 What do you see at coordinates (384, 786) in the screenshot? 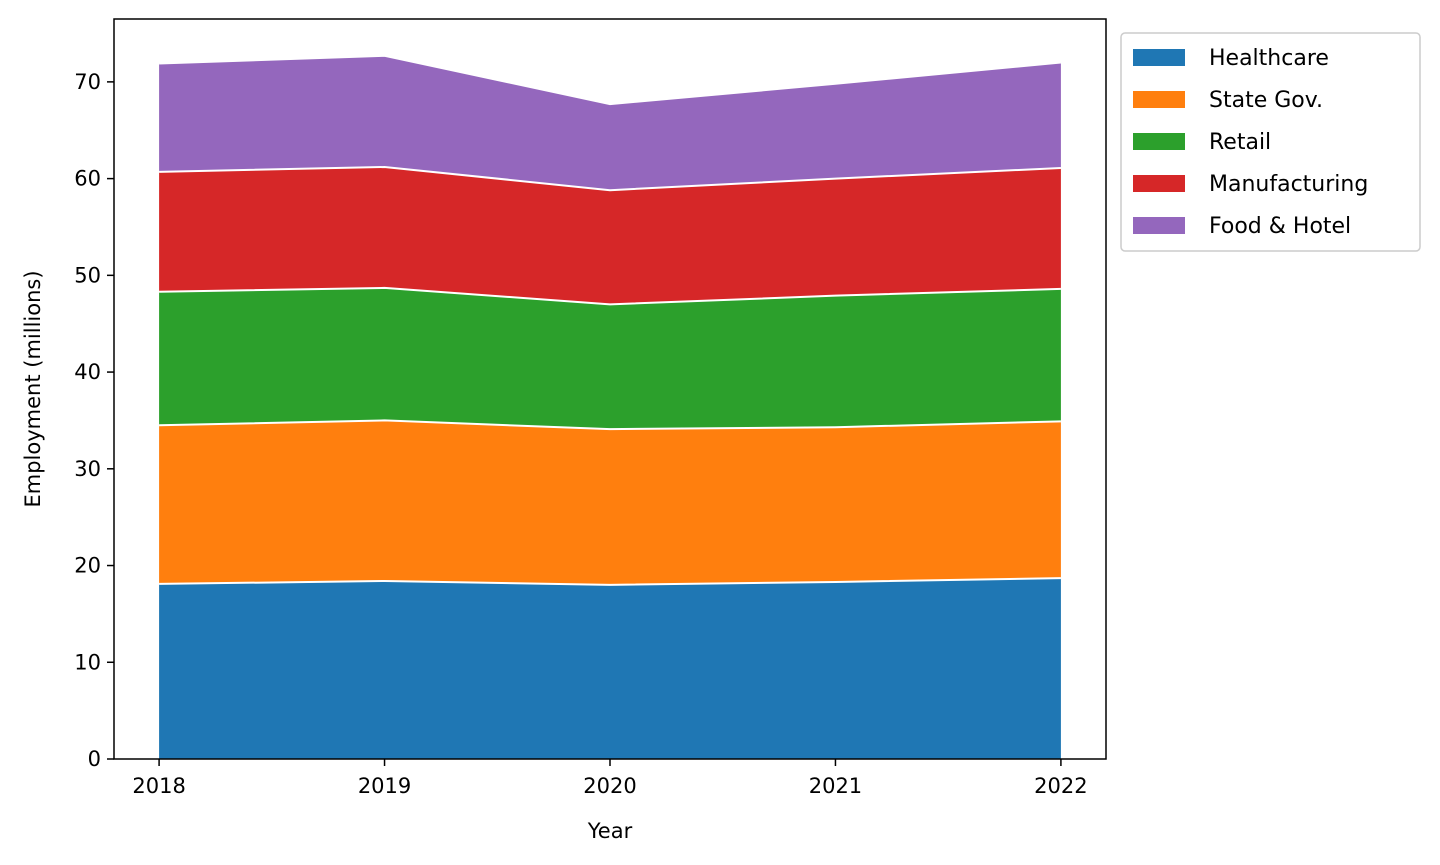
I see `x-tick-label: 2019` at bounding box center [384, 786].